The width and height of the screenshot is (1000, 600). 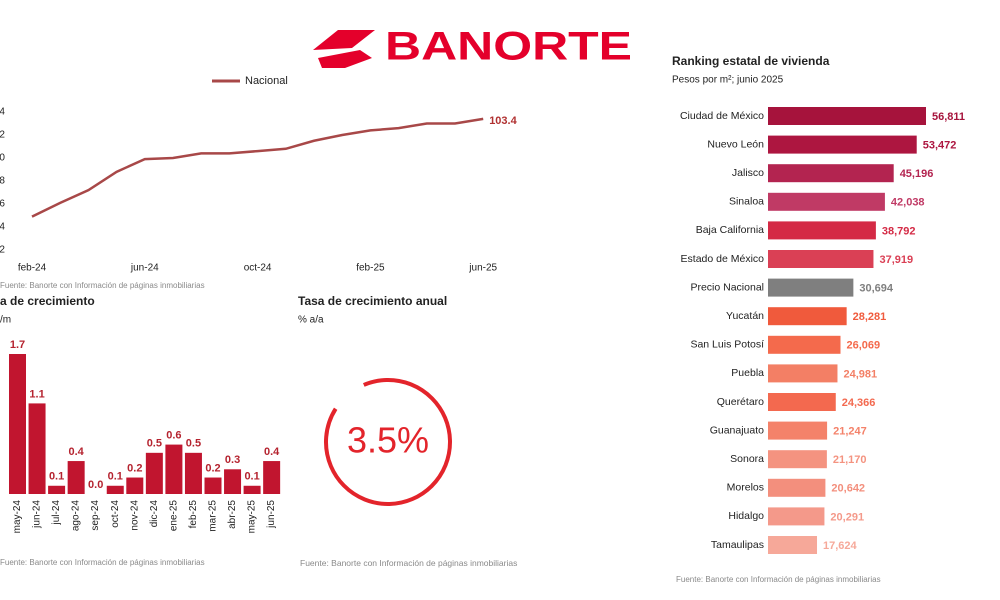 What do you see at coordinates (840, 546) in the screenshot?
I see `data-label: 17,624` at bounding box center [840, 546].